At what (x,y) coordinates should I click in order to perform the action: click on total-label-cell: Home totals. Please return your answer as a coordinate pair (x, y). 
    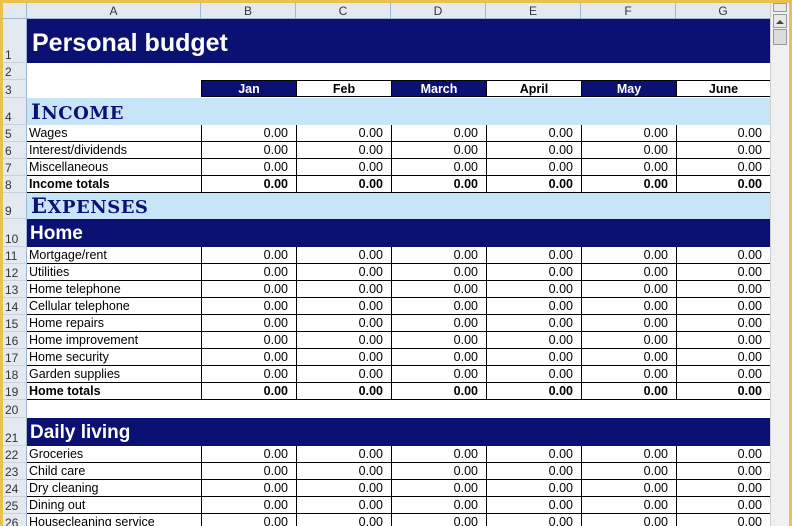
    Looking at the image, I should click on (114, 391).